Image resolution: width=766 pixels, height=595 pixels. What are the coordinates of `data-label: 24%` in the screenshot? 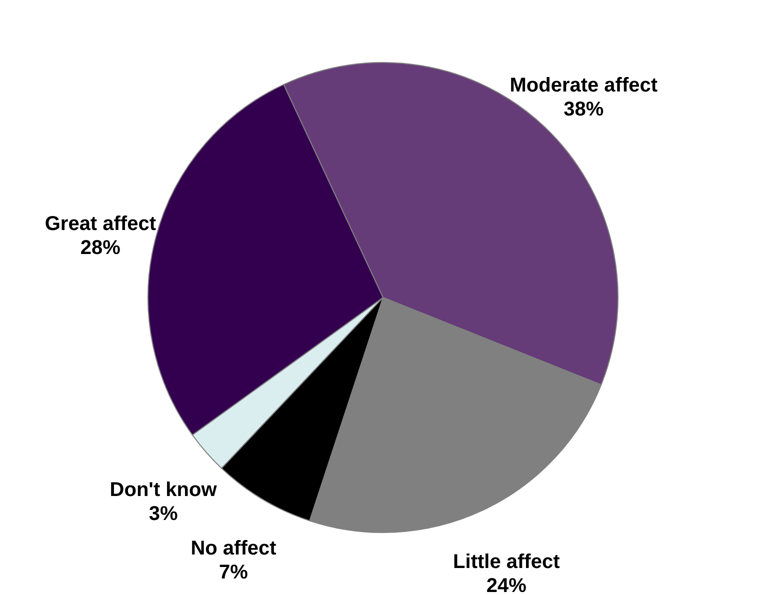 It's located at (506, 585).